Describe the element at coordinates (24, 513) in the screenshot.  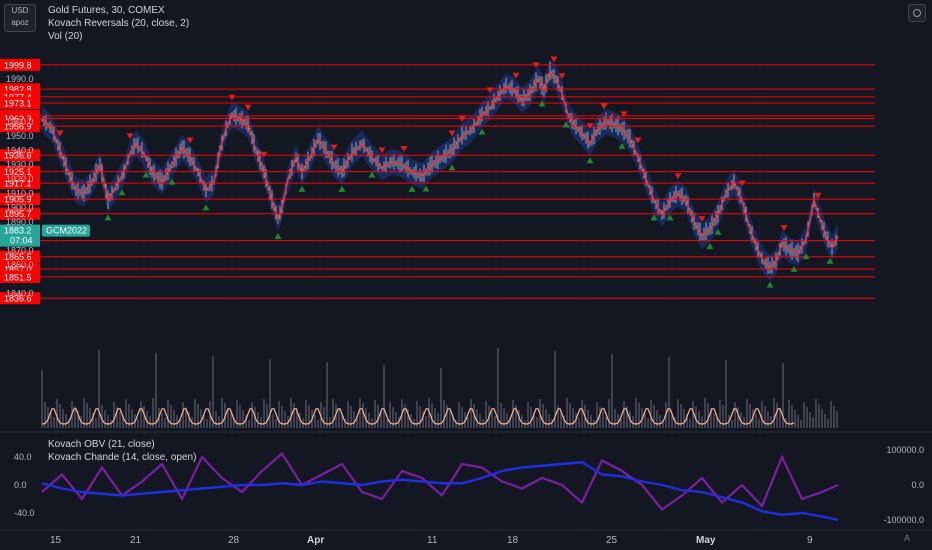
I see `chande-tick-label: -40.0` at that location.